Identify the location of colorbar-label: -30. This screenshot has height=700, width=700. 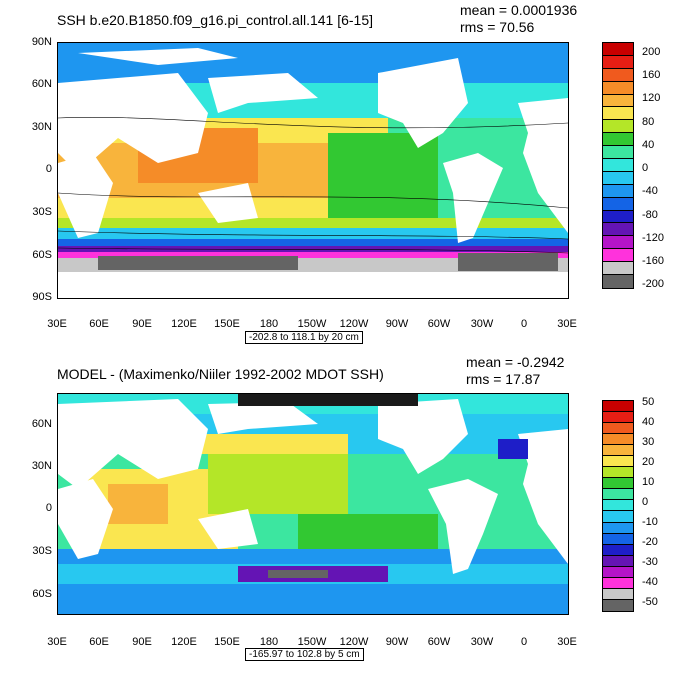
(650, 562).